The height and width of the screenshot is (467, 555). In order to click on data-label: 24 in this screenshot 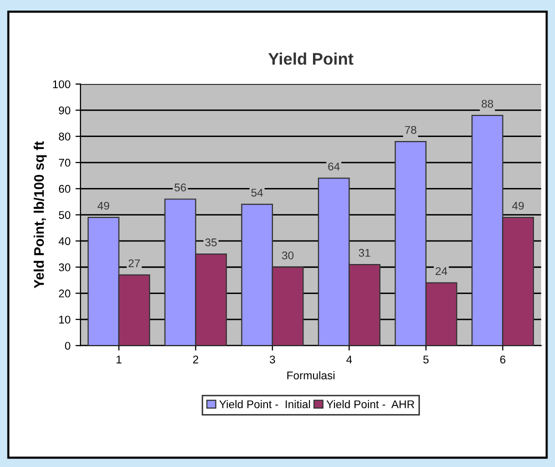, I will do `click(442, 271)`.